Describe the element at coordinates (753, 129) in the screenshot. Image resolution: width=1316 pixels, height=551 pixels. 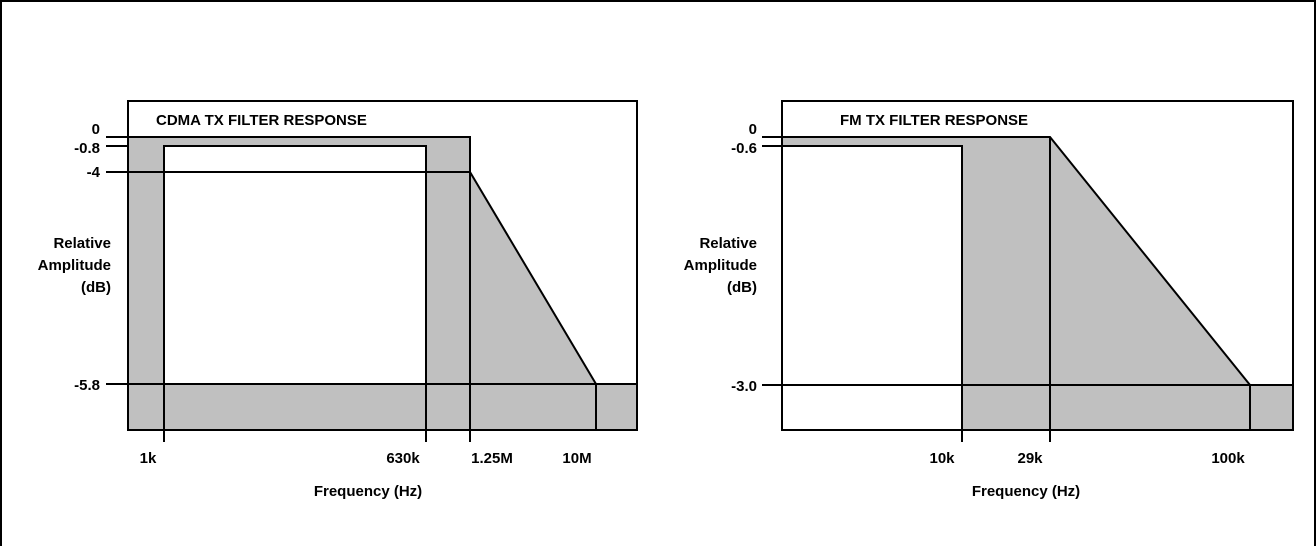
I see `fm-ytick-label-0: 0` at that location.